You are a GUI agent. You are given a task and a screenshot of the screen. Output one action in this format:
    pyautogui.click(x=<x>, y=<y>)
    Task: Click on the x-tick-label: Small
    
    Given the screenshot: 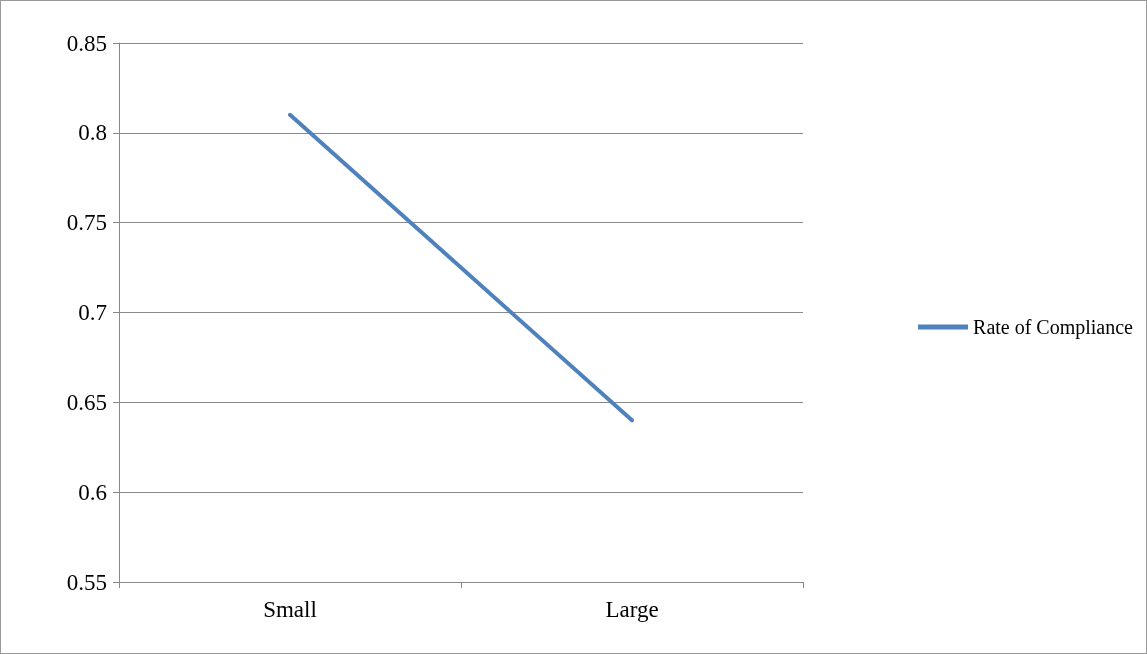 What is the action you would take?
    pyautogui.click(x=290, y=609)
    